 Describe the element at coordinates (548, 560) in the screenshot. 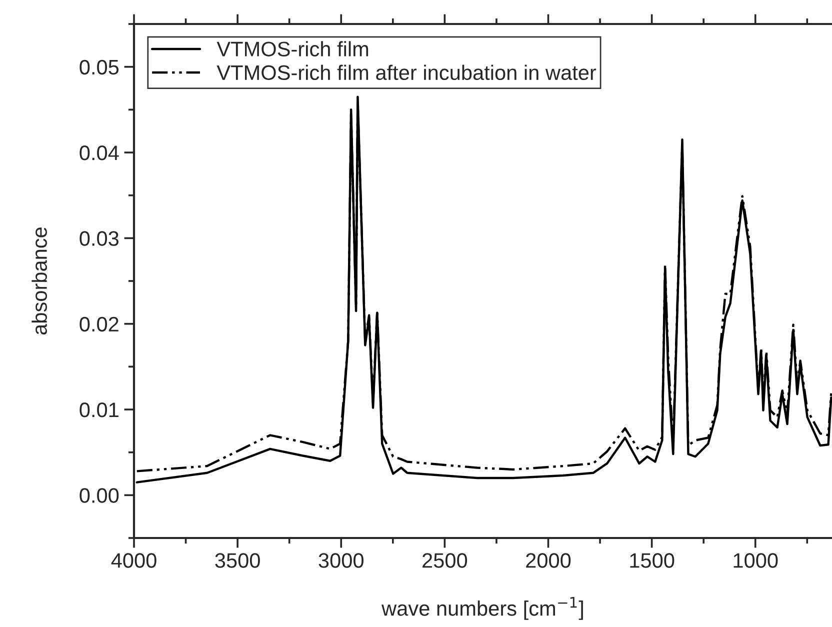

I see `x-tick-label: 2000` at that location.